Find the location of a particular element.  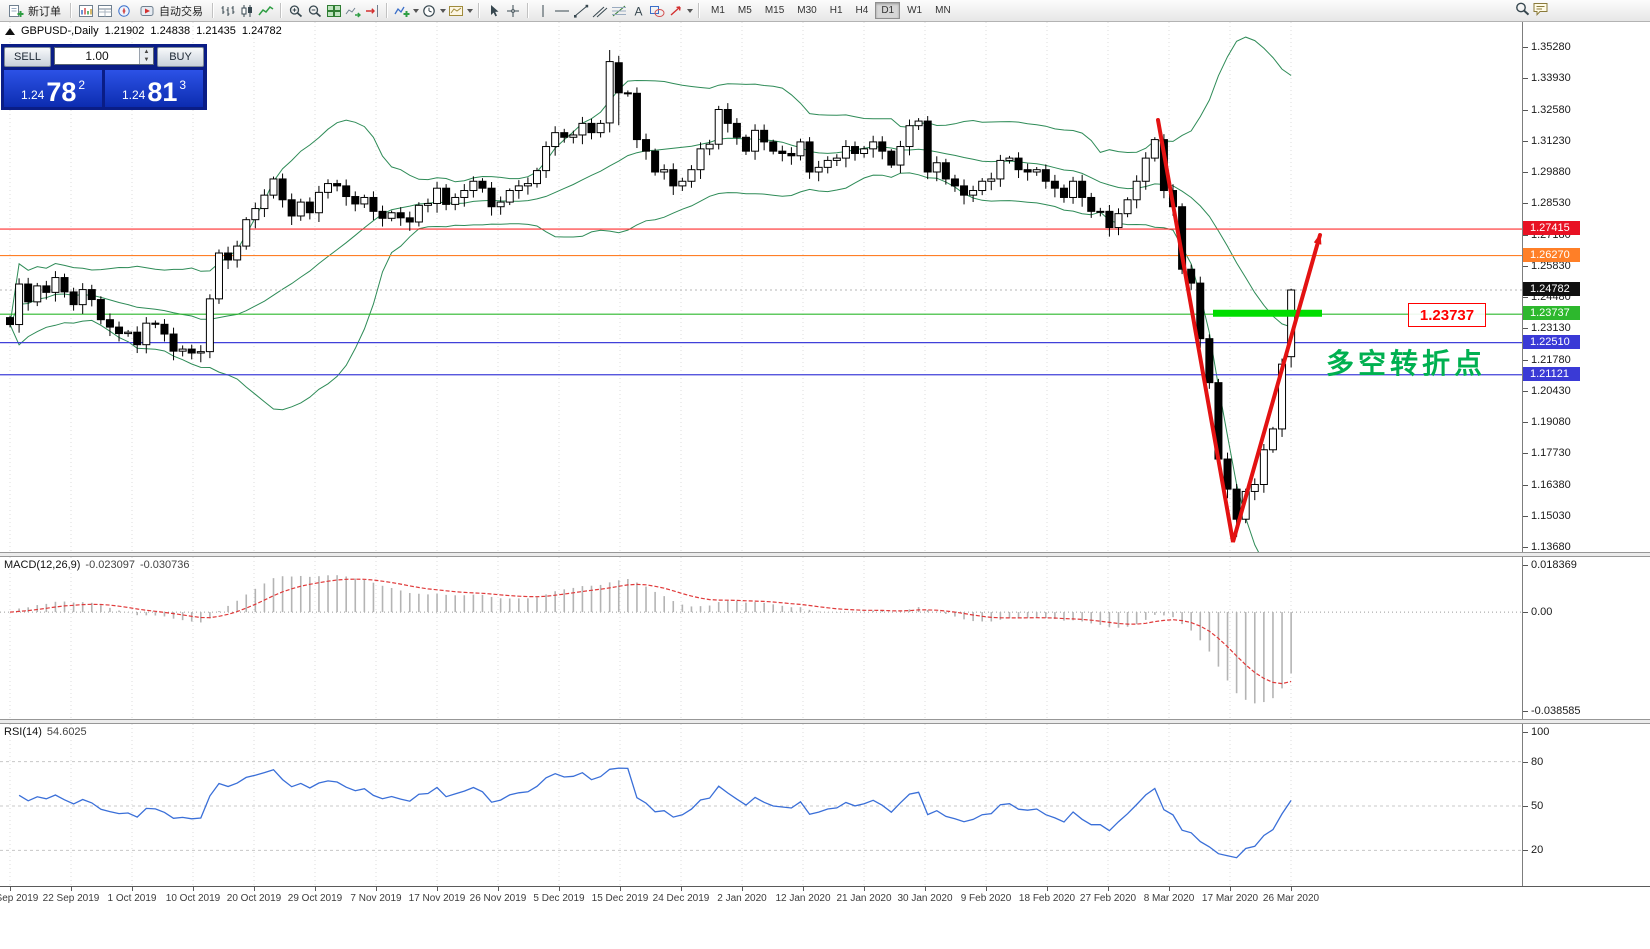

timeframe-d1-button: D1 is located at coordinates (888, 10).